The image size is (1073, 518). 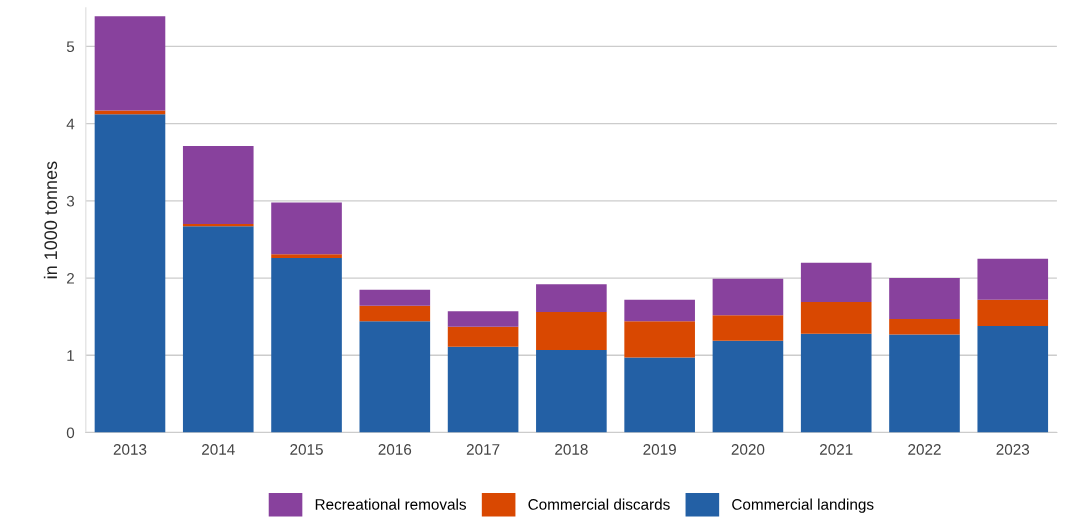 What do you see at coordinates (395, 449) in the screenshot?
I see `x-tick-label: 2016` at bounding box center [395, 449].